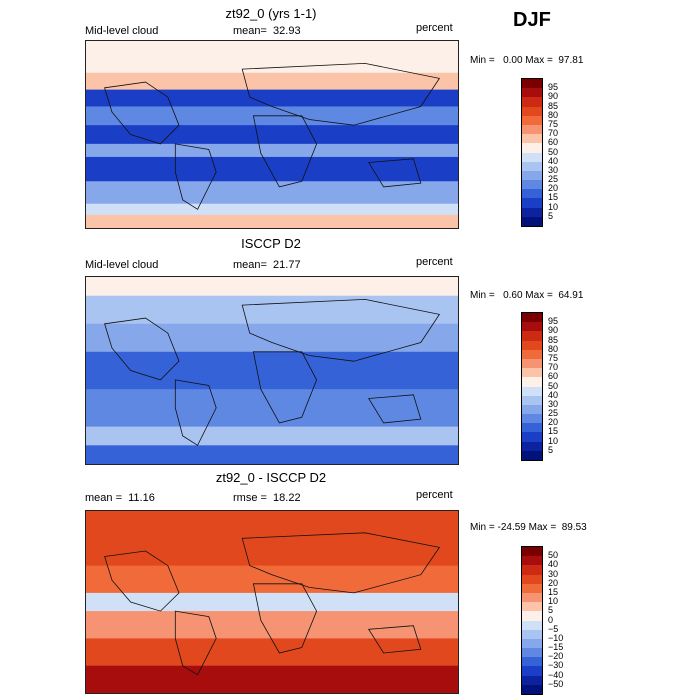 The width and height of the screenshot is (700, 700). What do you see at coordinates (556, 637) in the screenshot?
I see `colorbar-tick-label: −10` at bounding box center [556, 637].